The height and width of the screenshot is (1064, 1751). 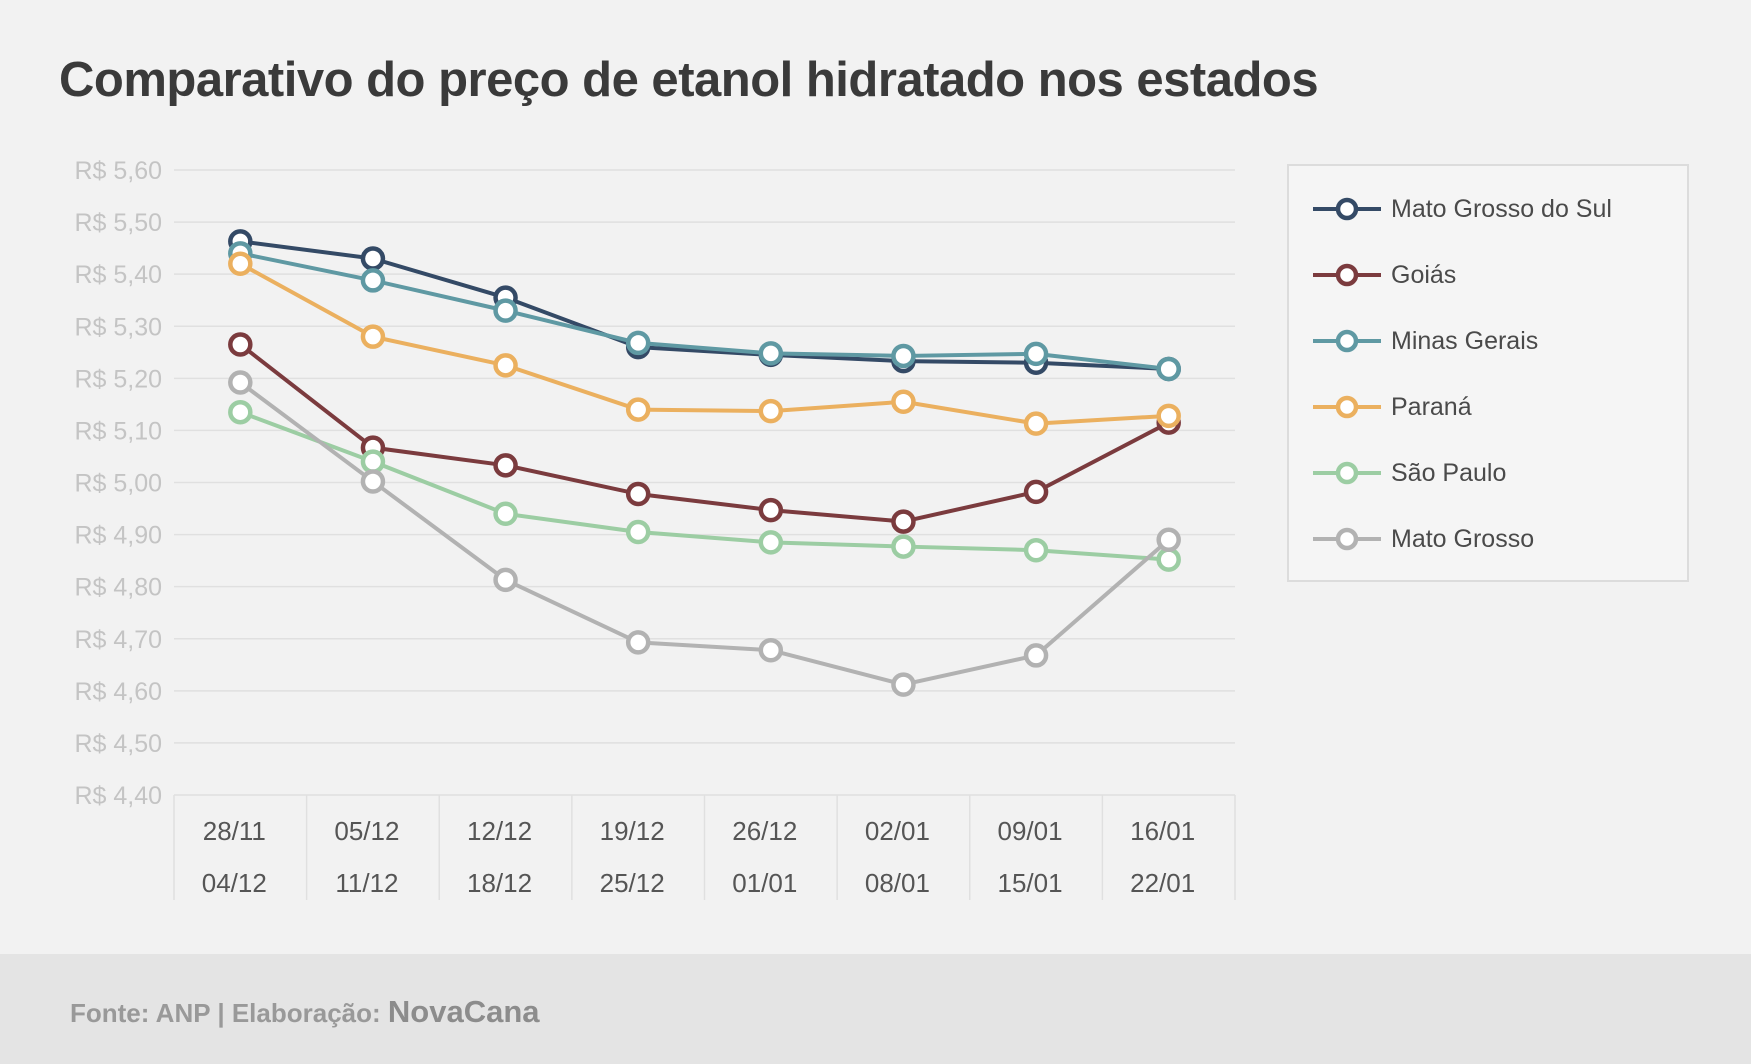 I want to click on x-tick-label: 19/12, so click(x=632, y=831).